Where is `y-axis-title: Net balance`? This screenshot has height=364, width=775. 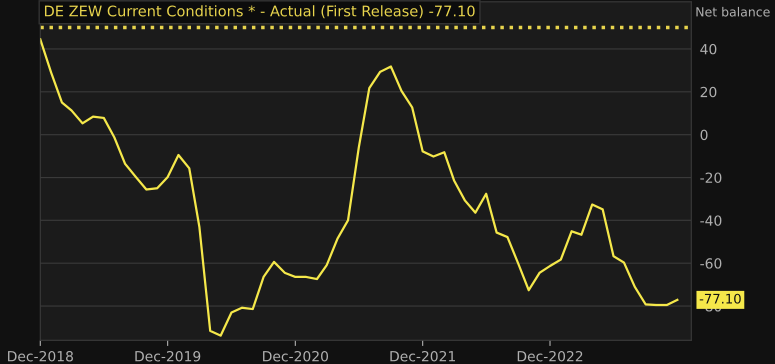
y-axis-title: Net balance is located at coordinates (733, 11).